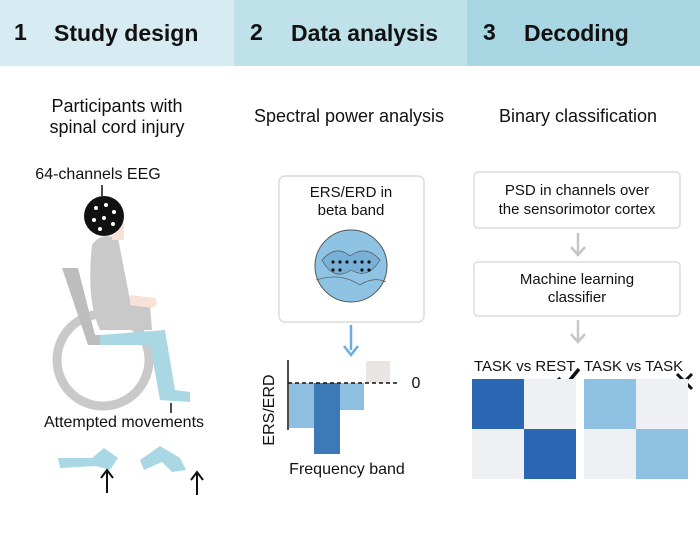  What do you see at coordinates (20, 32) in the screenshot?
I see `column-number: 1` at bounding box center [20, 32].